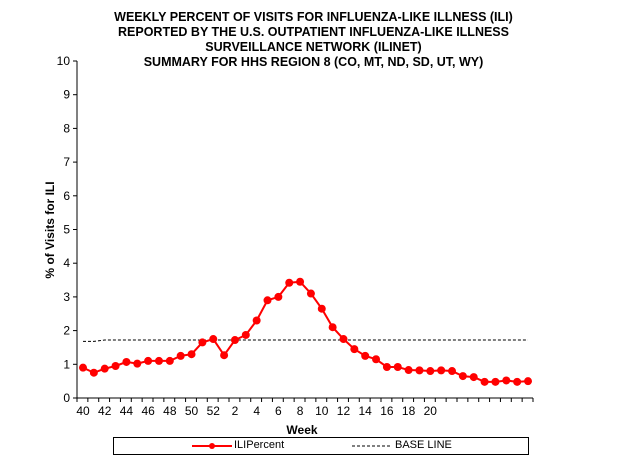  What do you see at coordinates (170, 411) in the screenshot?
I see `x-tick-label: 48` at bounding box center [170, 411].